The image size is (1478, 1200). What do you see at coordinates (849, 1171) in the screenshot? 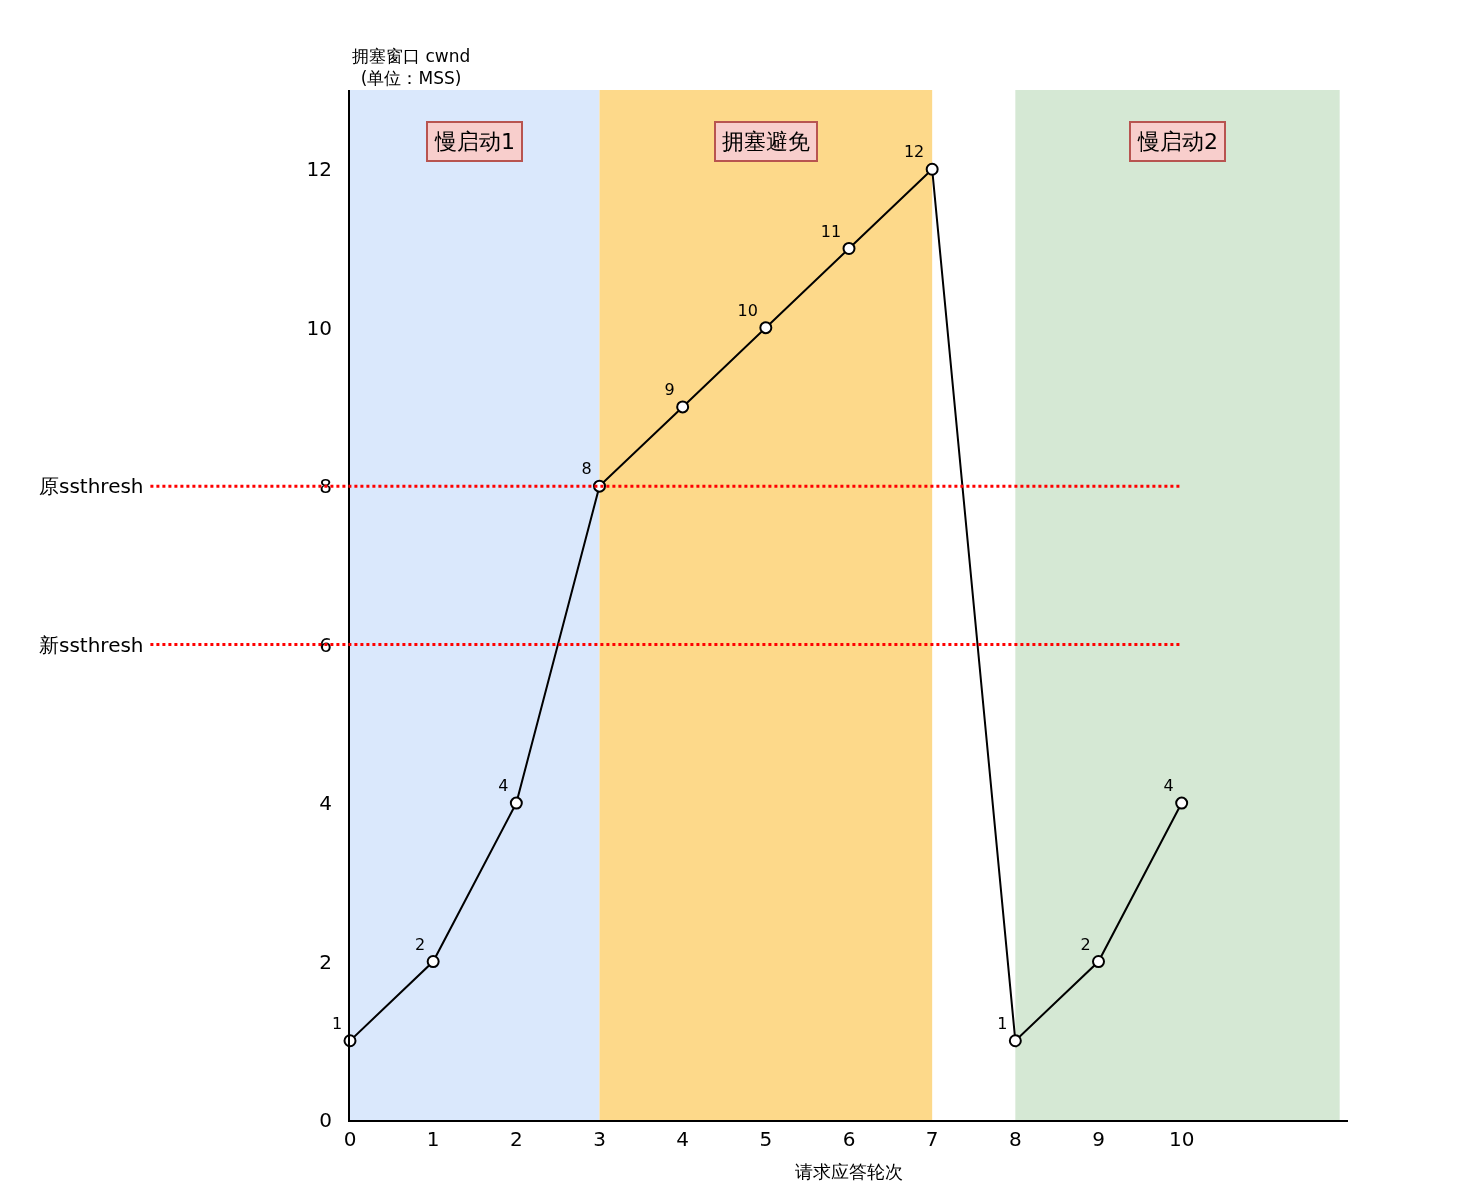
I see `x-axis-title: 请求应答轮次` at bounding box center [849, 1171].